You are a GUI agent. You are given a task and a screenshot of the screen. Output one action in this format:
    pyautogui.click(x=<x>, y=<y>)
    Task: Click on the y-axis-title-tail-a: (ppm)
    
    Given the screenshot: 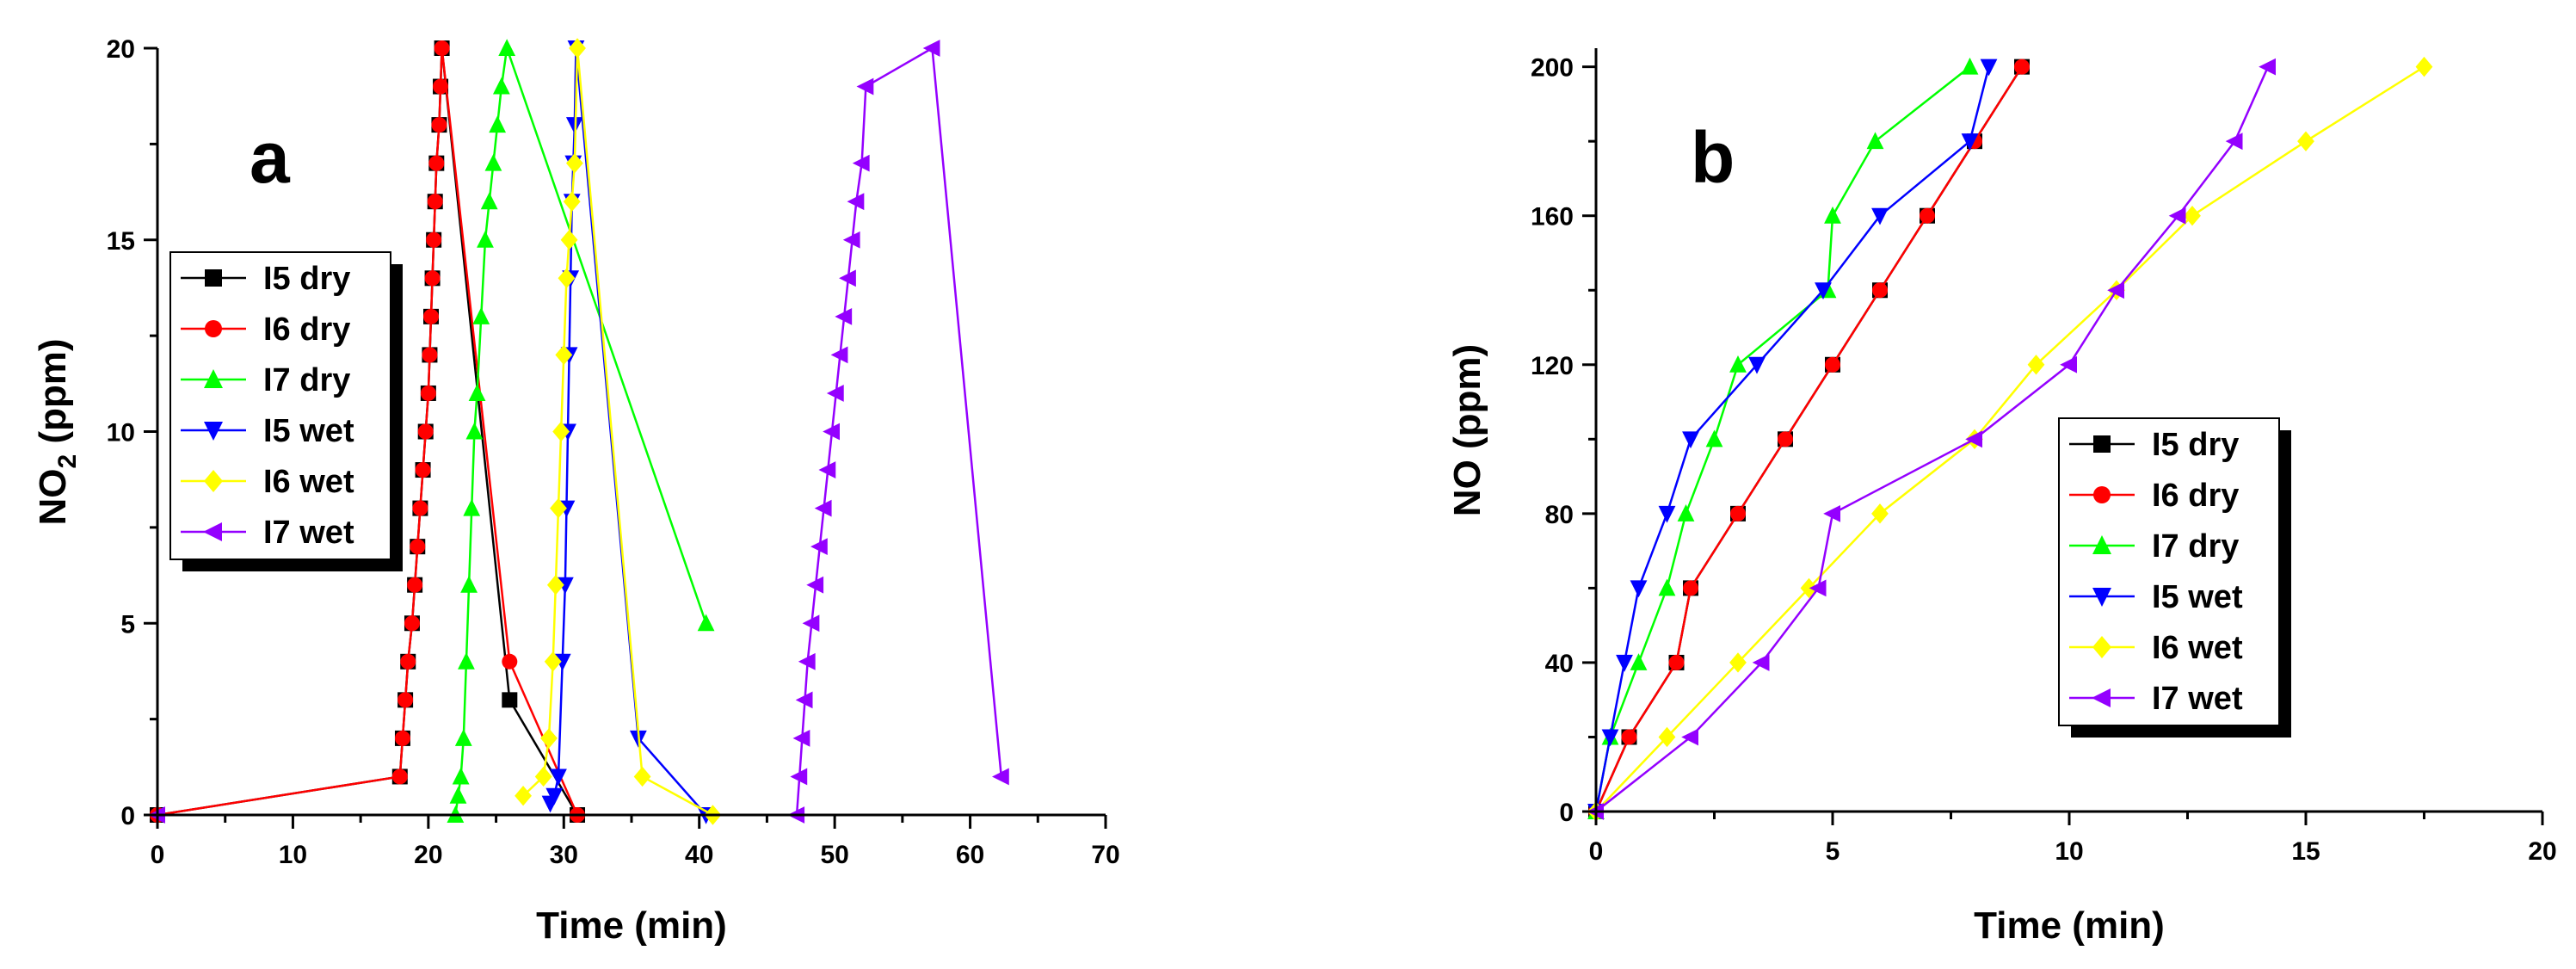 What is the action you would take?
    pyautogui.click(x=53, y=396)
    